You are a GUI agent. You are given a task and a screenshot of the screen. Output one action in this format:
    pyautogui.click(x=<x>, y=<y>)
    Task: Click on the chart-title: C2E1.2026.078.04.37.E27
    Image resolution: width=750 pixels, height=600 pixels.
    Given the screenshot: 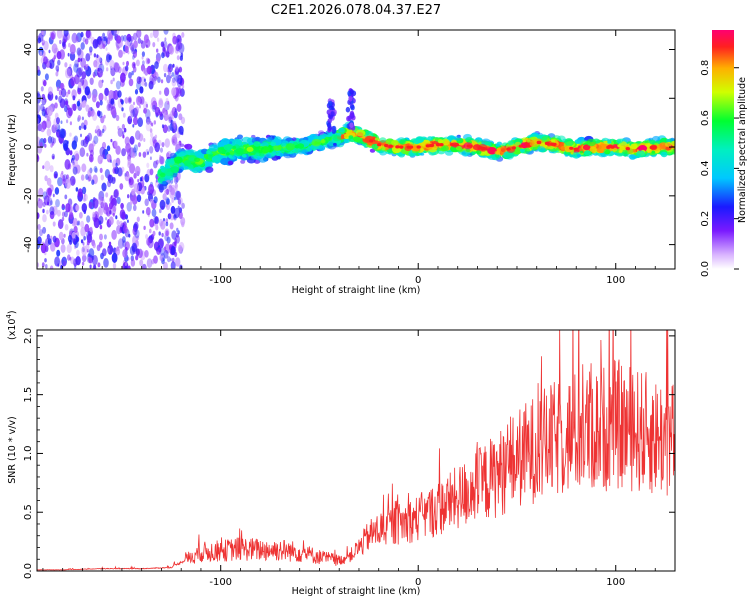 What is the action you would take?
    pyautogui.click(x=356, y=10)
    